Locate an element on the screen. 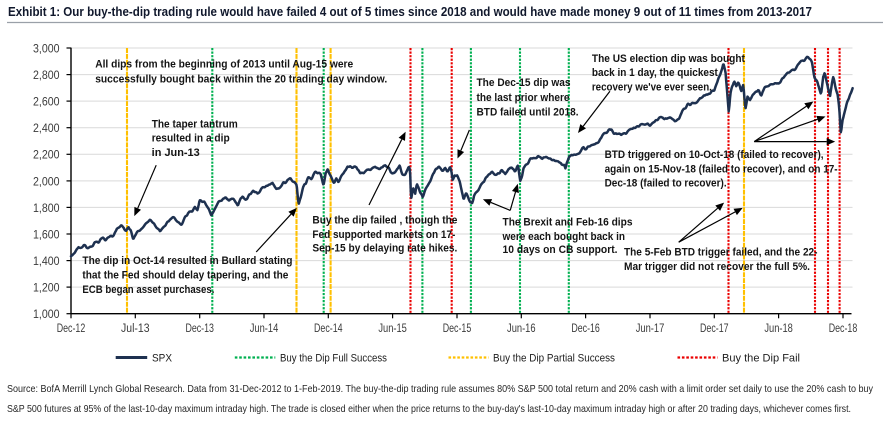  svg-text: in Jun-13 is located at coordinates (176, 153).